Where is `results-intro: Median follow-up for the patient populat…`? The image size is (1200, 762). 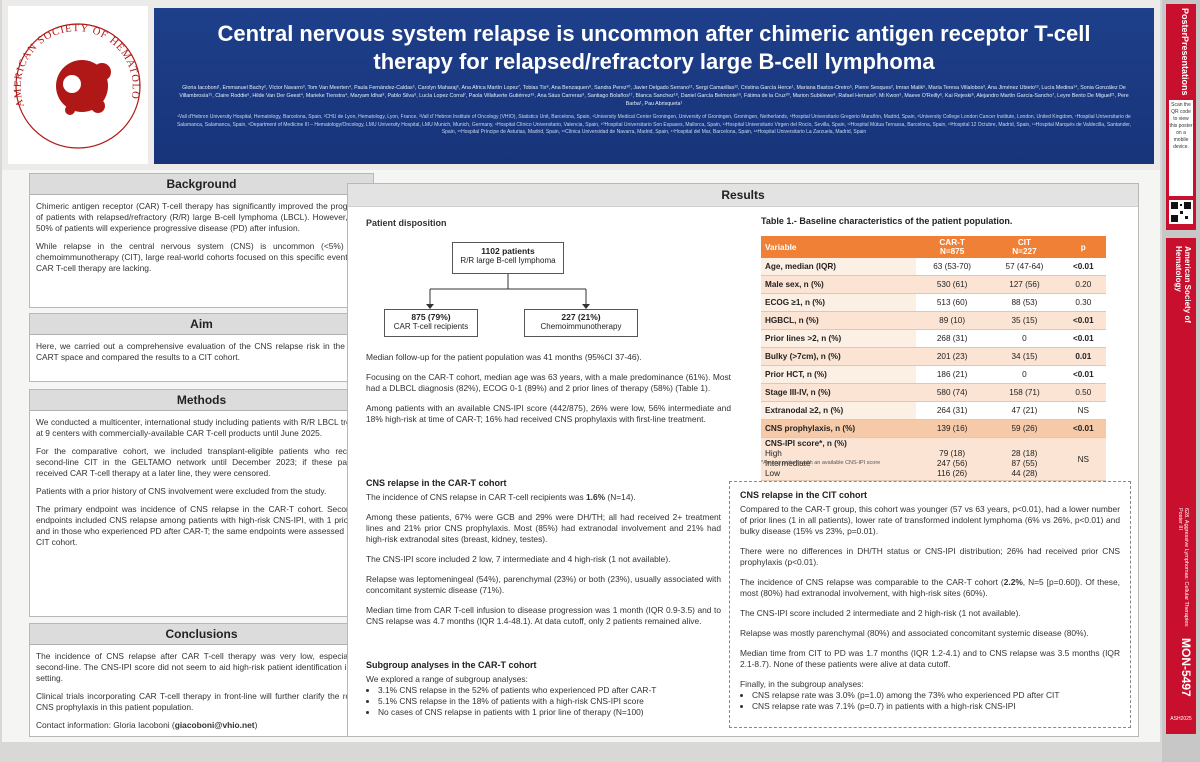
results-intro: Median follow-up for the patient populat… is located at coordinates (548, 393).